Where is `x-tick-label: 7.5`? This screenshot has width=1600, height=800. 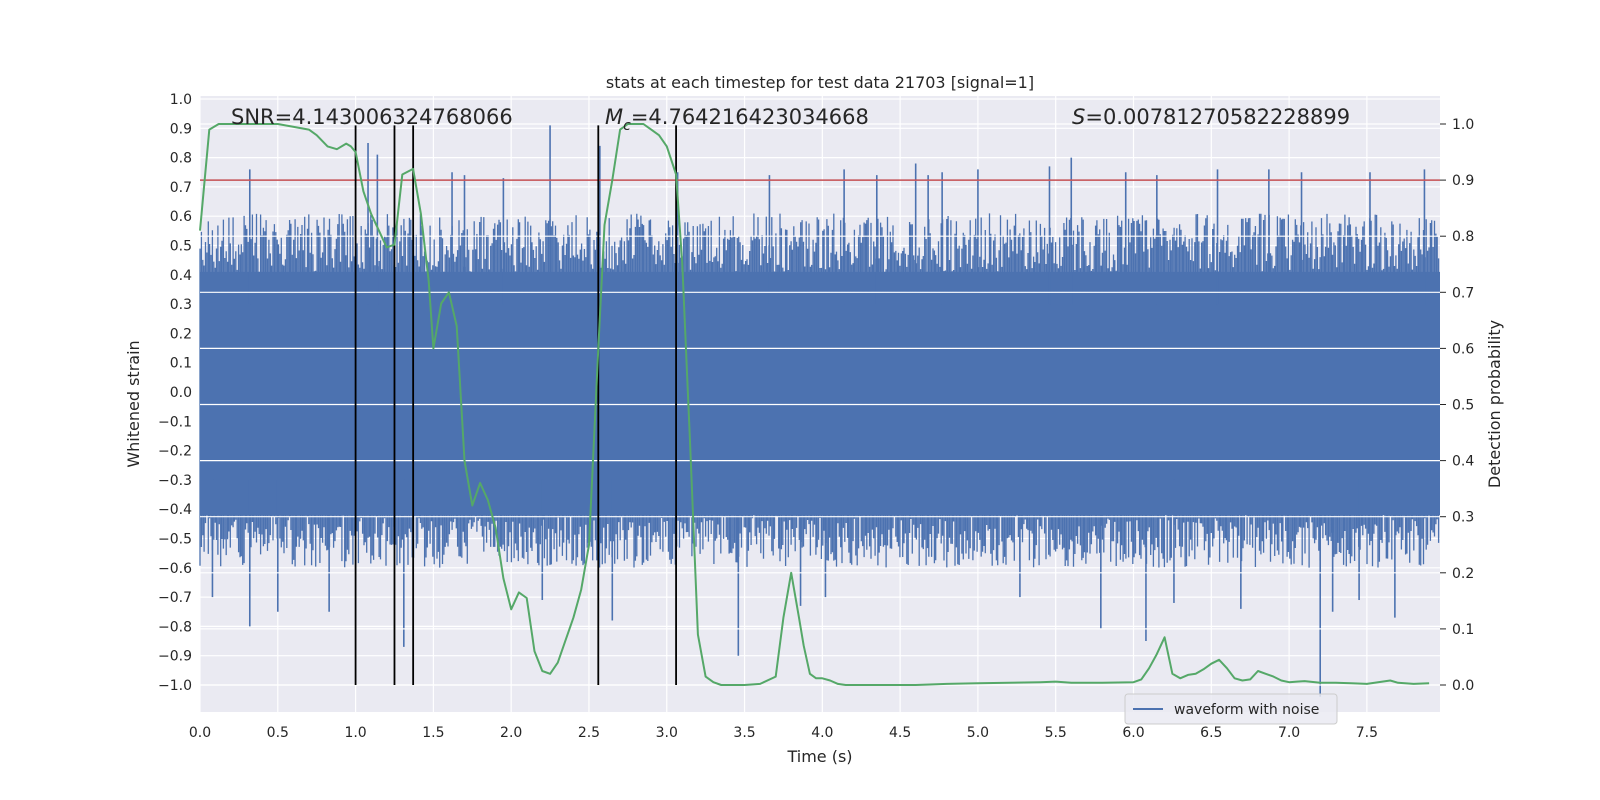
x-tick-label: 7.5 is located at coordinates (1367, 733).